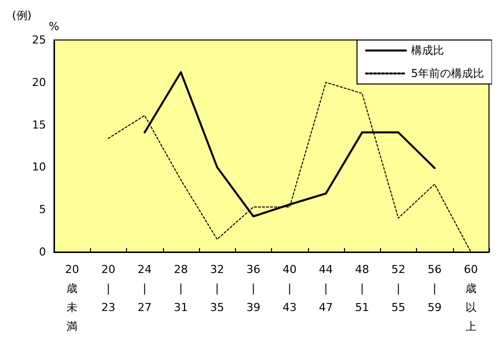  What do you see at coordinates (22, 15) in the screenshot?
I see `text: (例)` at bounding box center [22, 15].